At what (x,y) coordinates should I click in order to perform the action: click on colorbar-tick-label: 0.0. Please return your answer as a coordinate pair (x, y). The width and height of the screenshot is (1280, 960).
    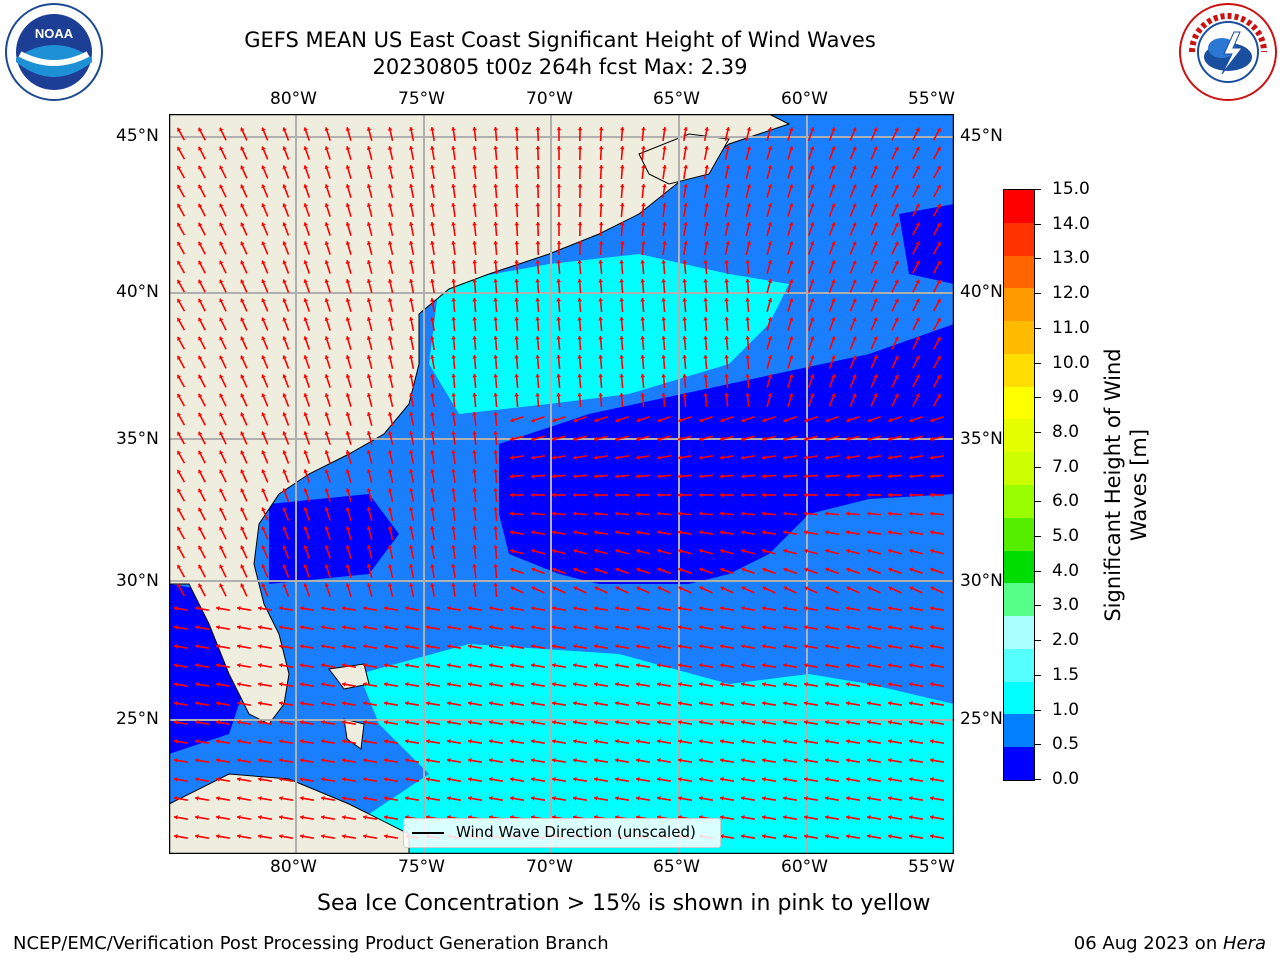
    Looking at the image, I should click on (1066, 779).